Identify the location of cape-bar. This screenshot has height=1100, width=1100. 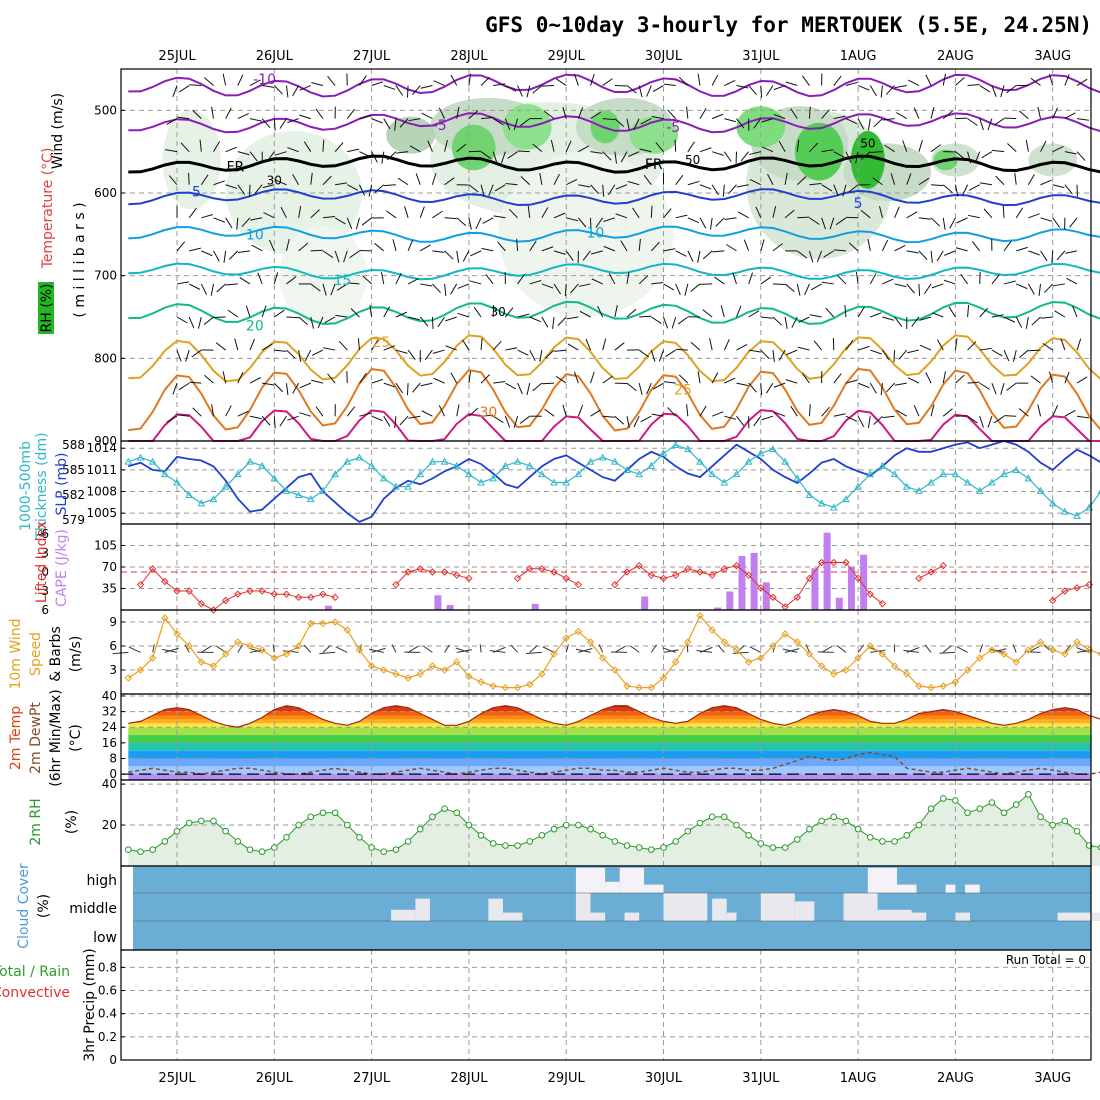
(742, 582).